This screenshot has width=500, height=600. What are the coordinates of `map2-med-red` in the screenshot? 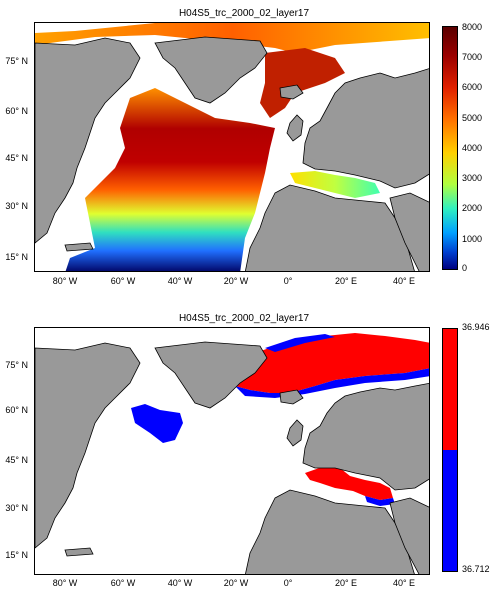 It's located at (349, 483).